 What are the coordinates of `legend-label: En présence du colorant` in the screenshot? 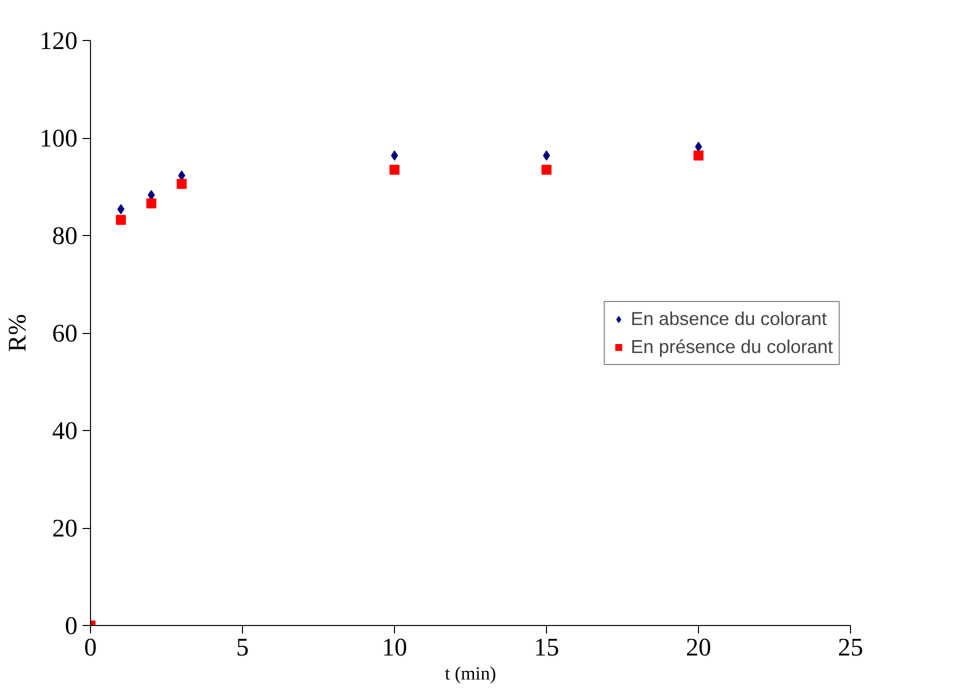 It's located at (731, 347).